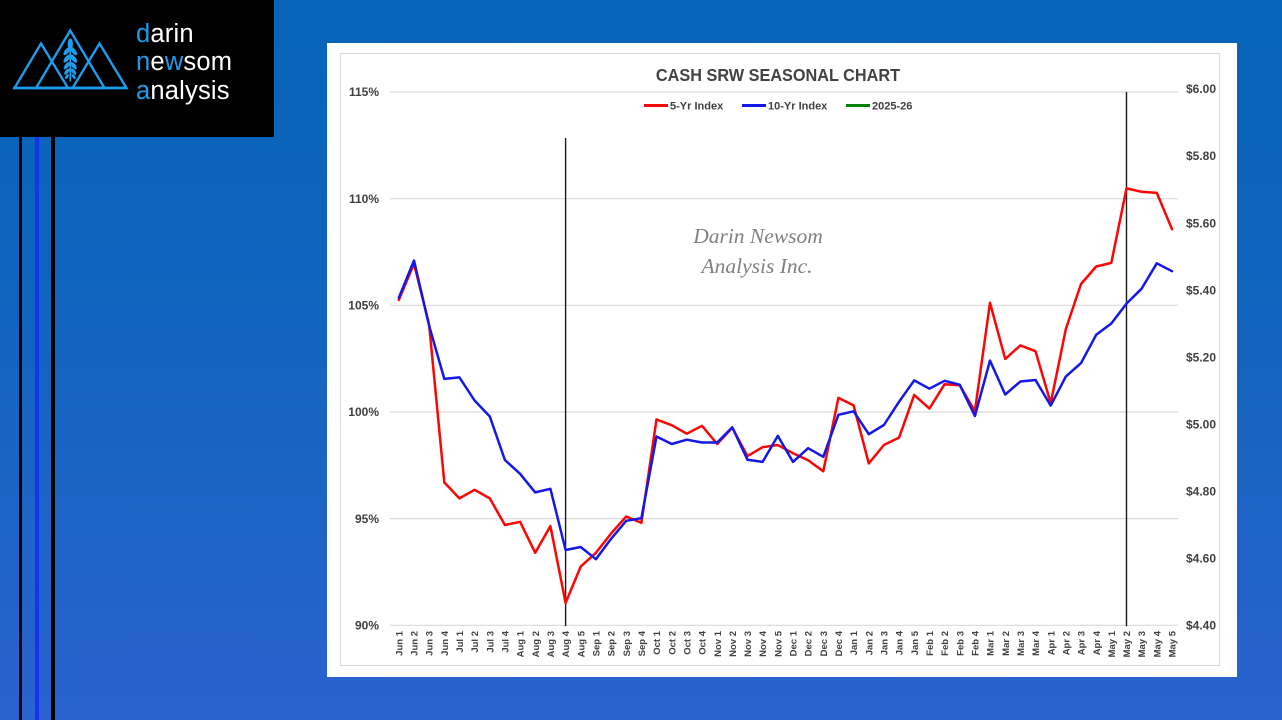  Describe the element at coordinates (1157, 643) in the screenshot. I see `svg-text: May 4` at that location.